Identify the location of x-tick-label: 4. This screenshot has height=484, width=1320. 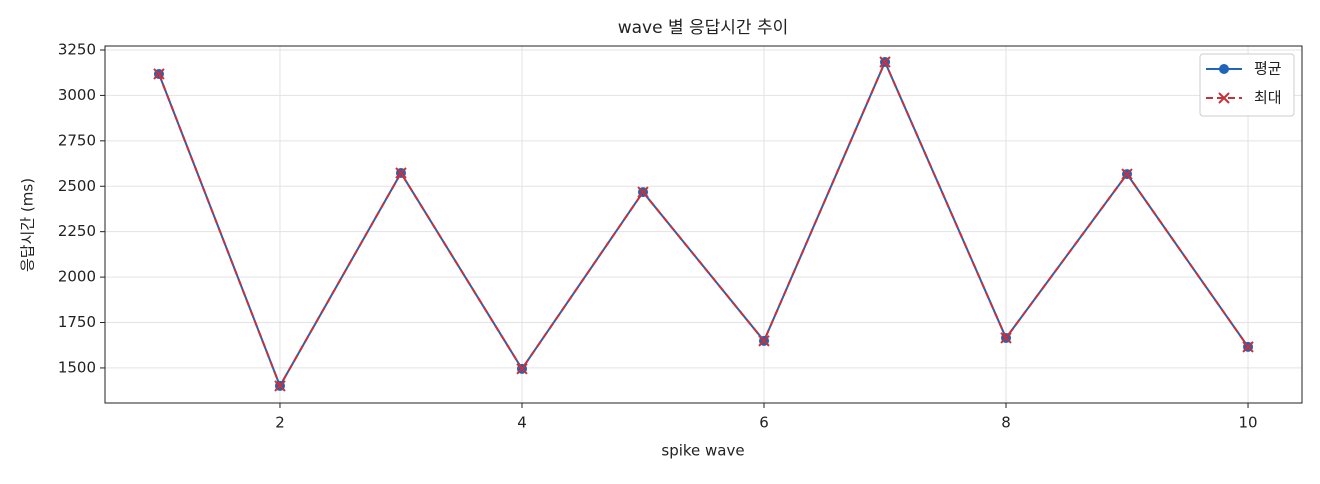
(522, 423).